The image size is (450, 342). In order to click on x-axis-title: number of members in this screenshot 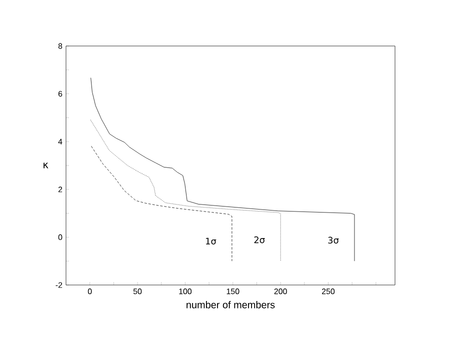, I will do `click(230, 304)`.